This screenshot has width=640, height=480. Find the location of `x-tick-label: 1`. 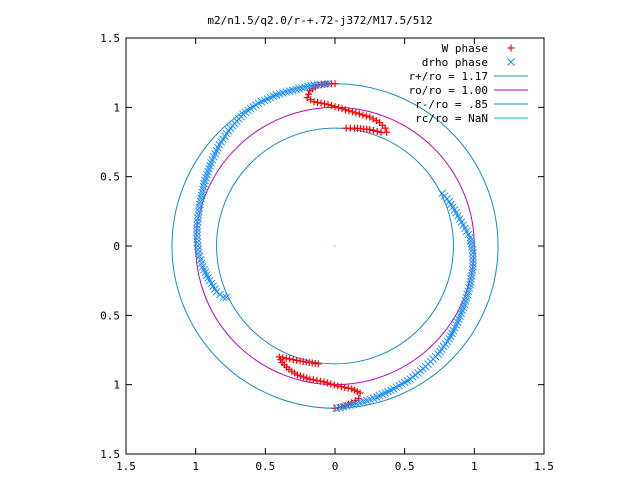

x-tick-label: 1 is located at coordinates (195, 466).